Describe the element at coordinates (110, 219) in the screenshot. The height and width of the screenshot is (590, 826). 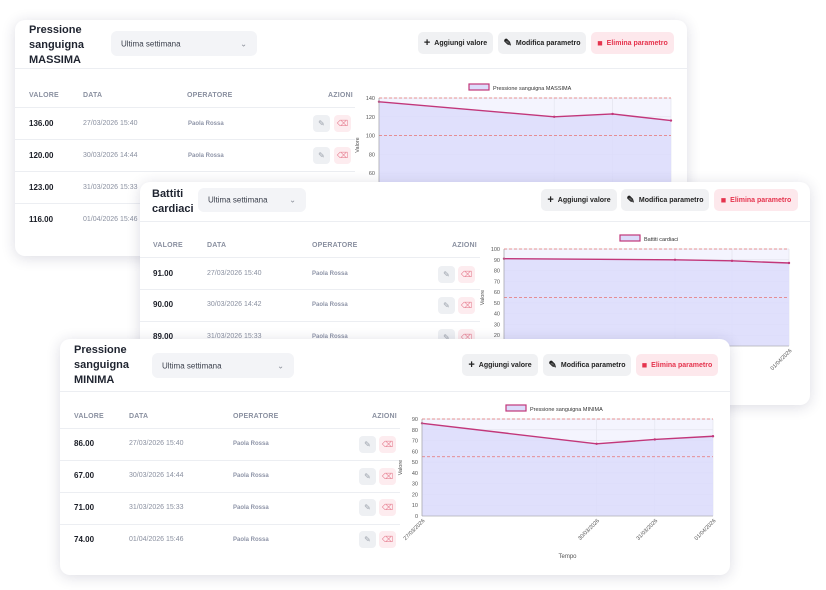
I see `row-data: 01/04/2026 15:46` at that location.